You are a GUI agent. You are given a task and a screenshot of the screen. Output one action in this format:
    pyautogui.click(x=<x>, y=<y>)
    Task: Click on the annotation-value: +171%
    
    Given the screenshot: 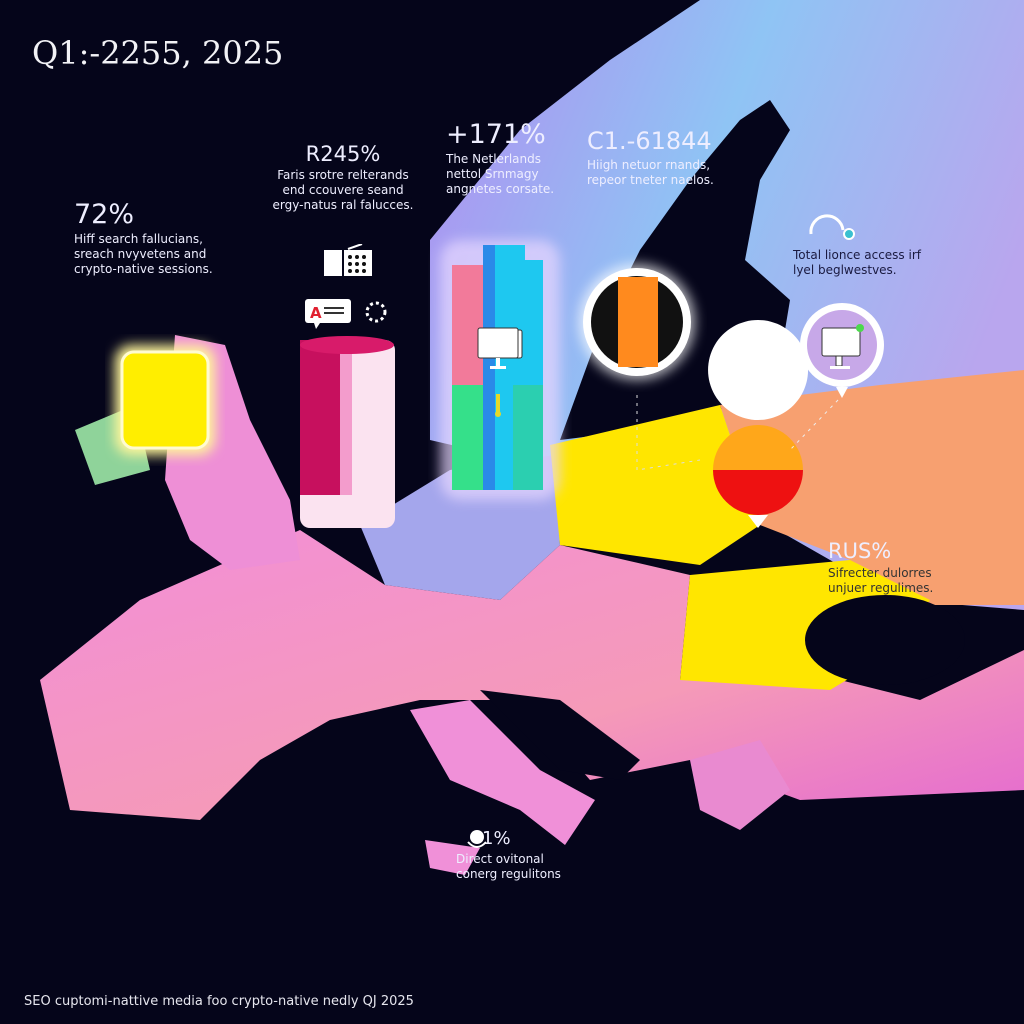 What is the action you would take?
    pyautogui.click(x=496, y=134)
    